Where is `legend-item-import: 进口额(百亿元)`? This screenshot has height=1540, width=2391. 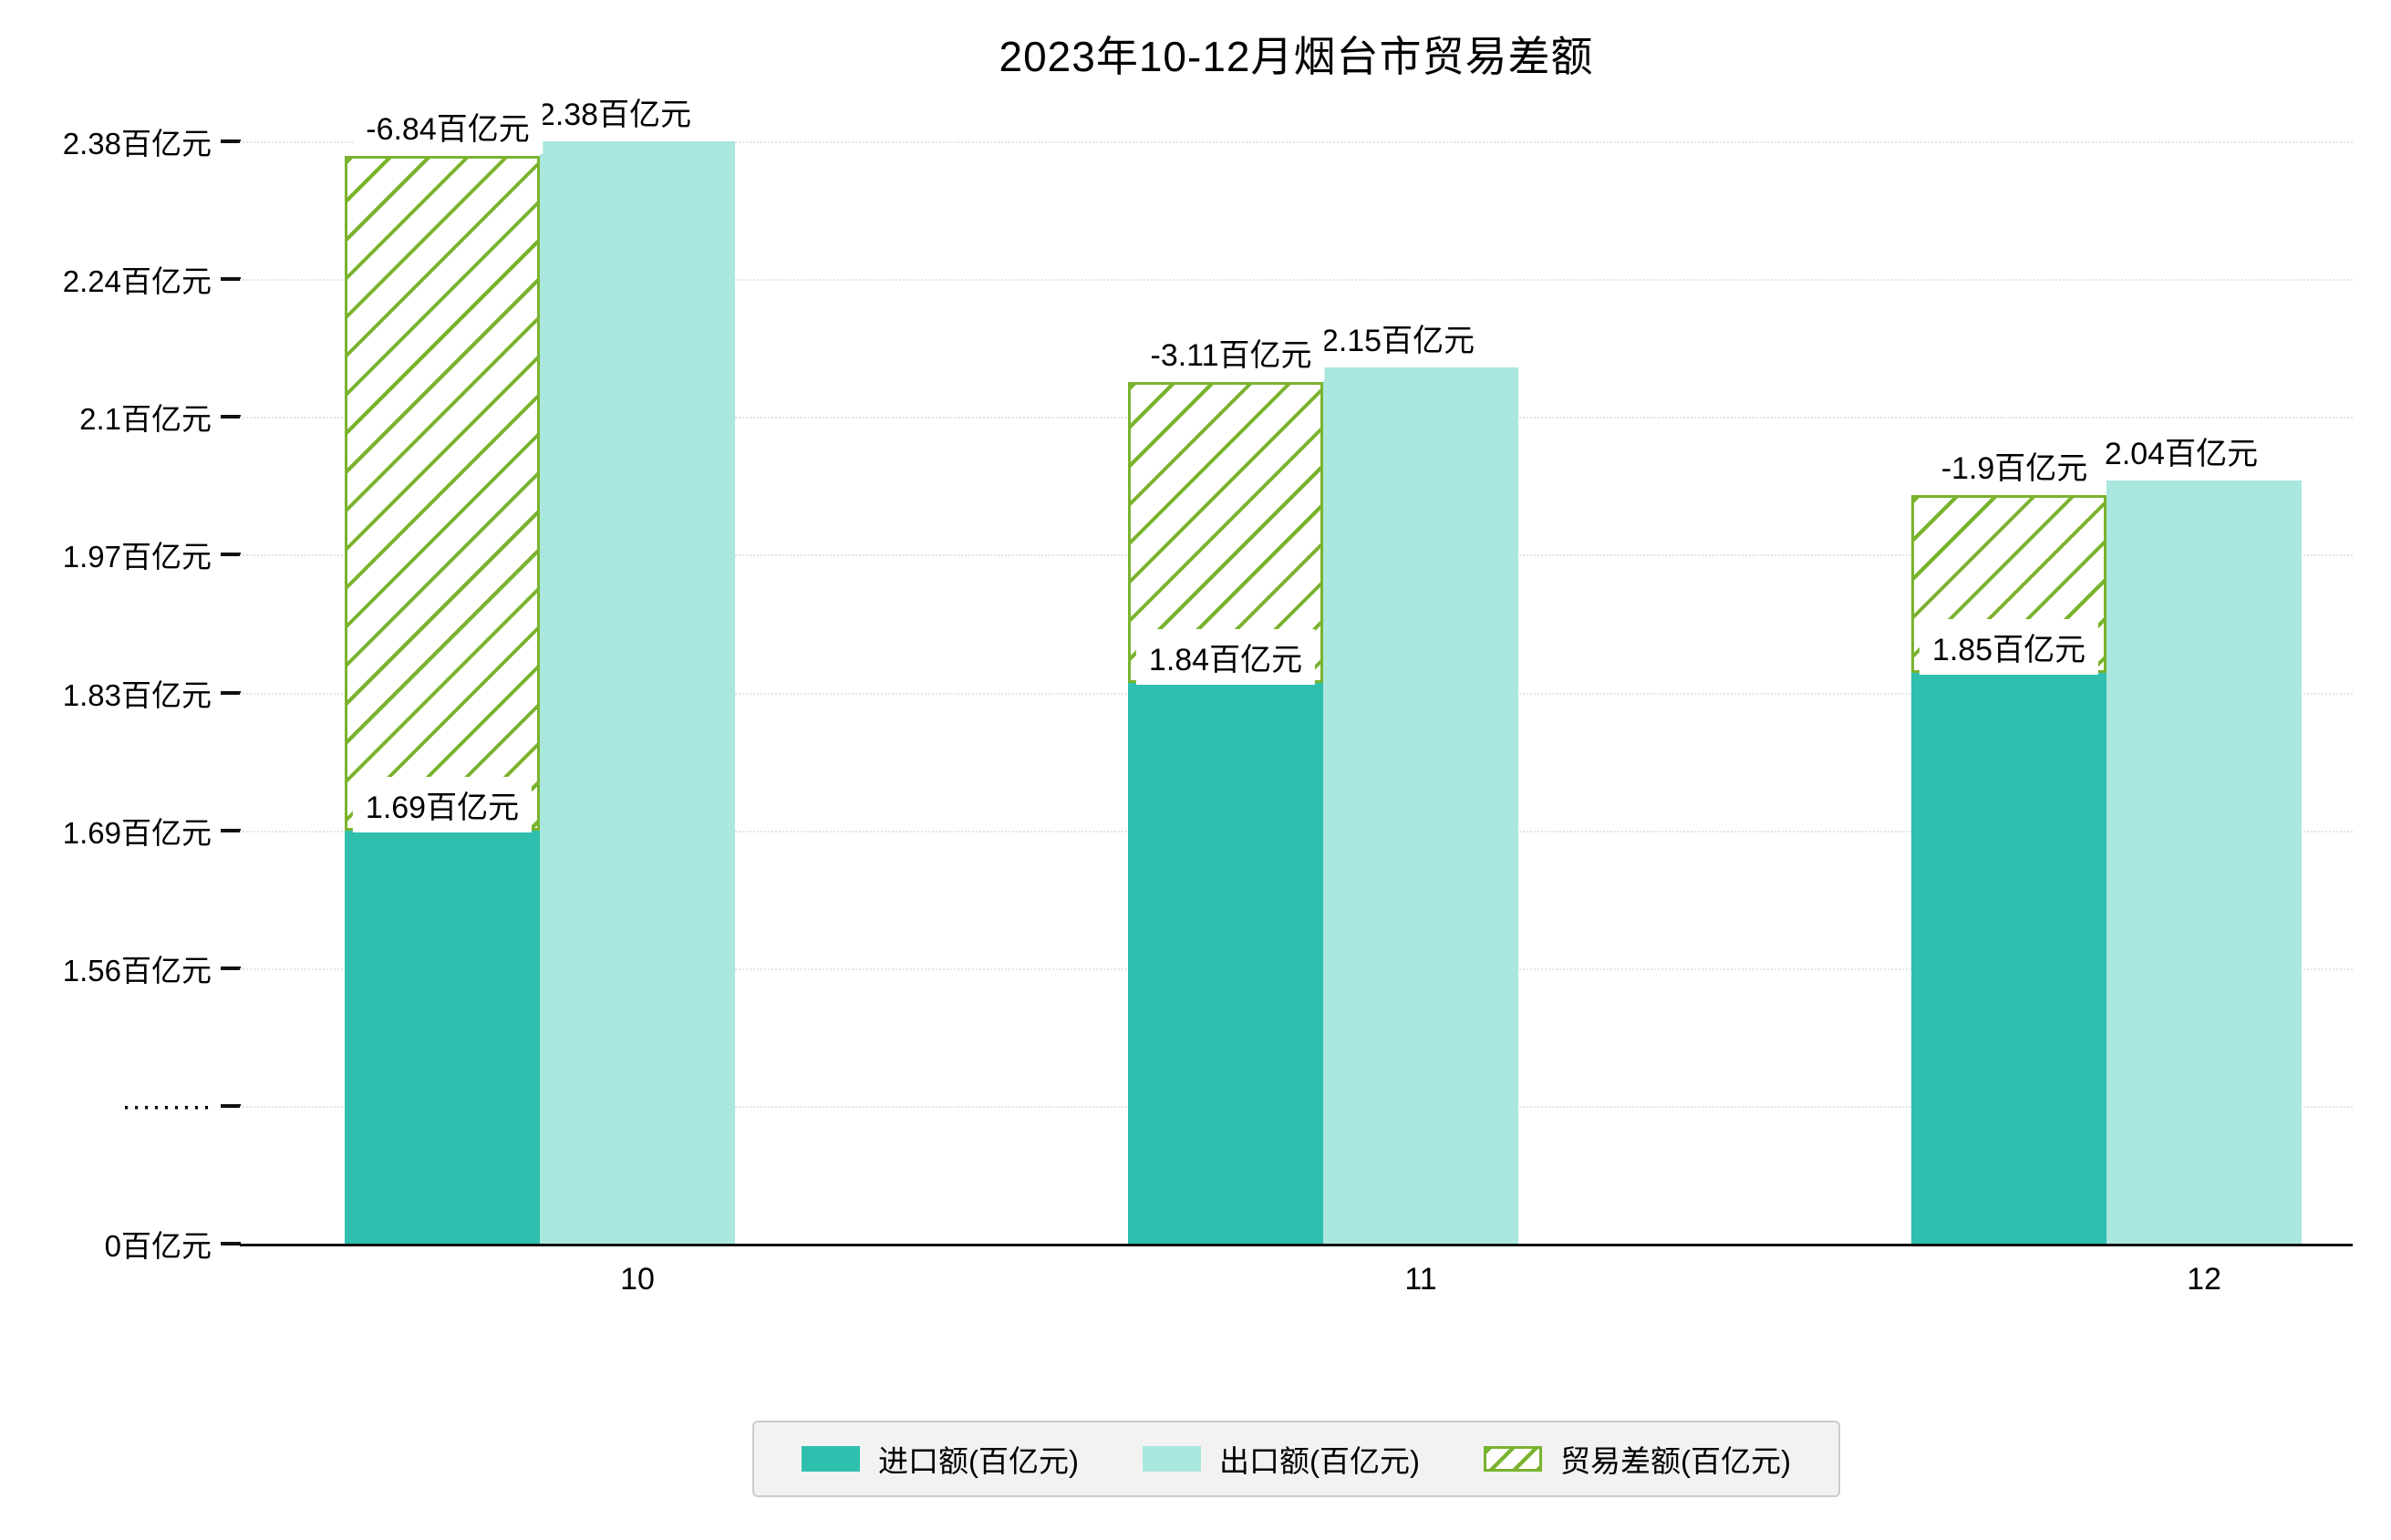
legend-item-import: 进口额(百亿元) is located at coordinates (940, 1459).